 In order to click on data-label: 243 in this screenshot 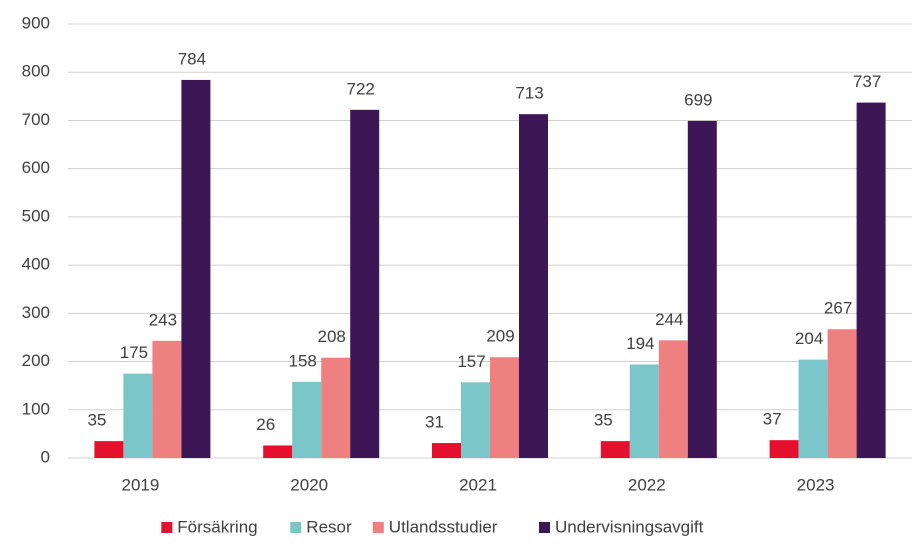, I will do `click(163, 319)`.